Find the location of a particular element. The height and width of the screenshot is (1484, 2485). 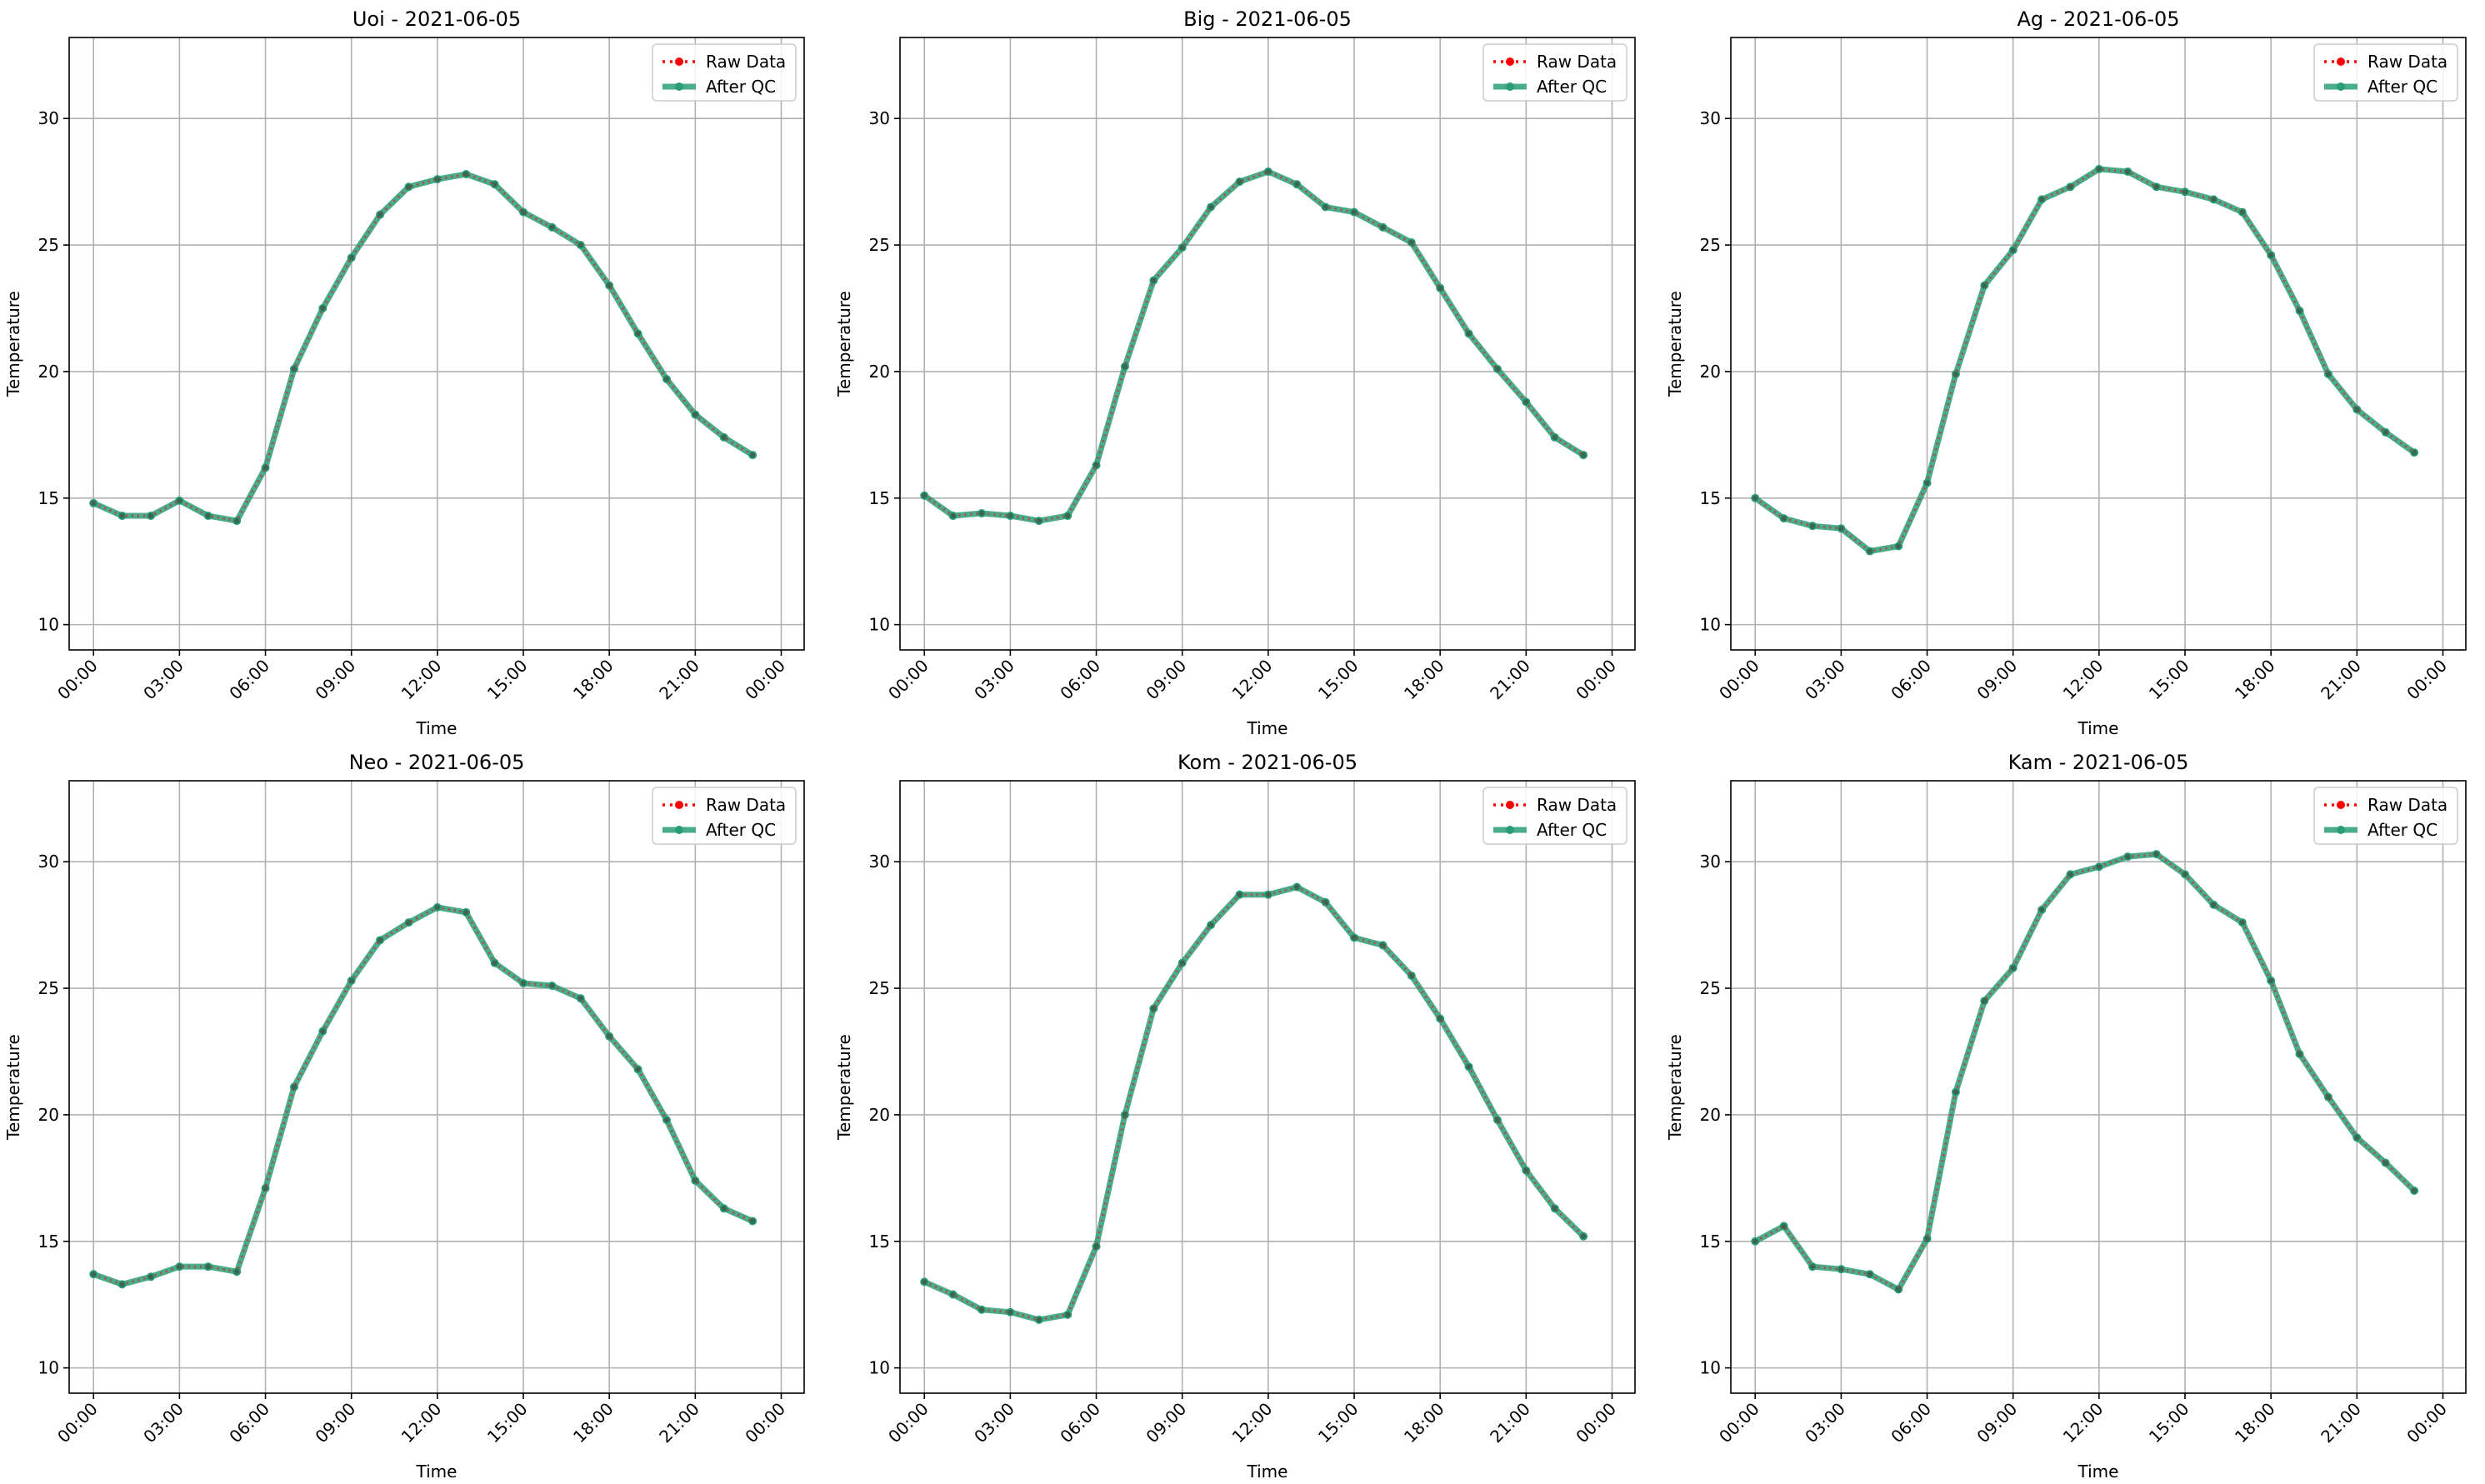

x-tick-label: 06:00 is located at coordinates (249, 1423).